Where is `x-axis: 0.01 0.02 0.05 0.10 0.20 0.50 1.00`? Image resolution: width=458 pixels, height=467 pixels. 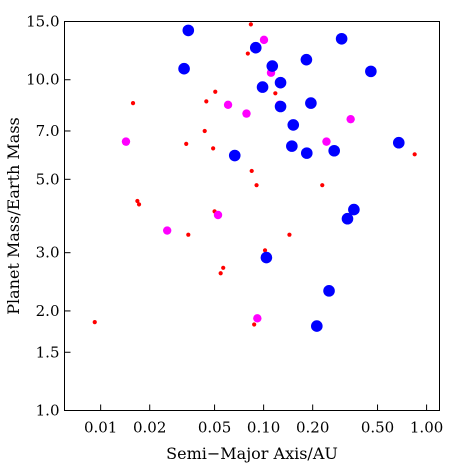 x-axis: 0.01 0.02 0.05 0.10 0.20 0.50 1.00 is located at coordinates (263, 420).